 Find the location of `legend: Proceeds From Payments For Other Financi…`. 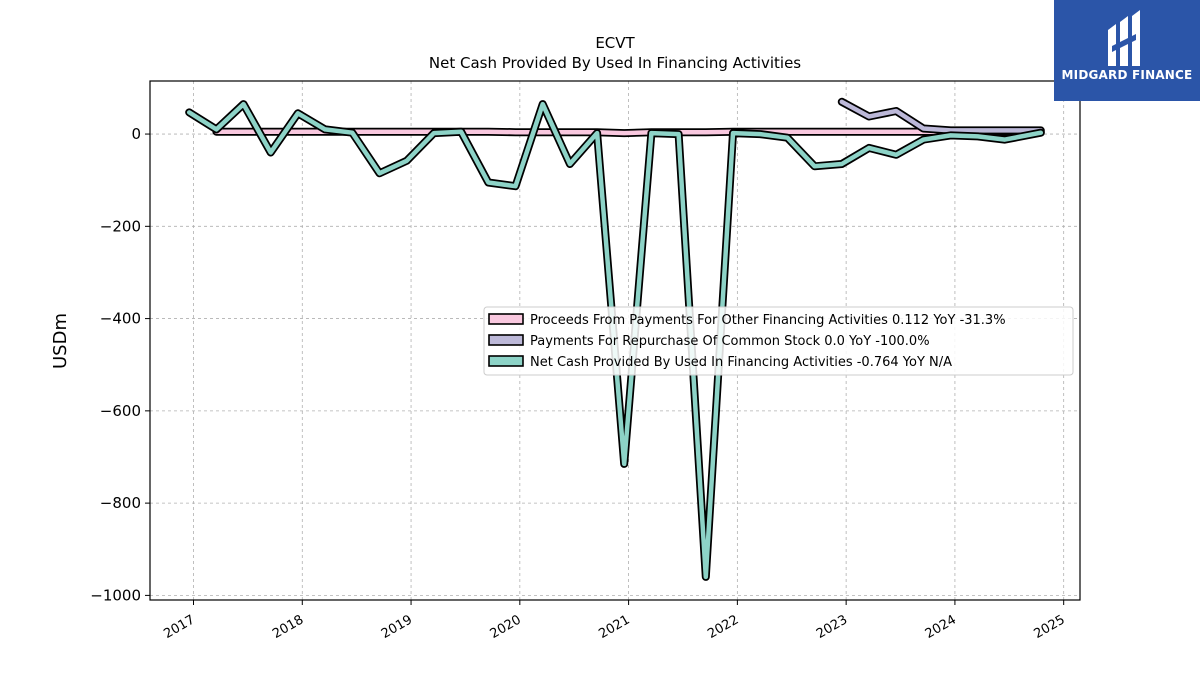

legend: Proceeds From Payments For Other Financi… is located at coordinates (778, 341).